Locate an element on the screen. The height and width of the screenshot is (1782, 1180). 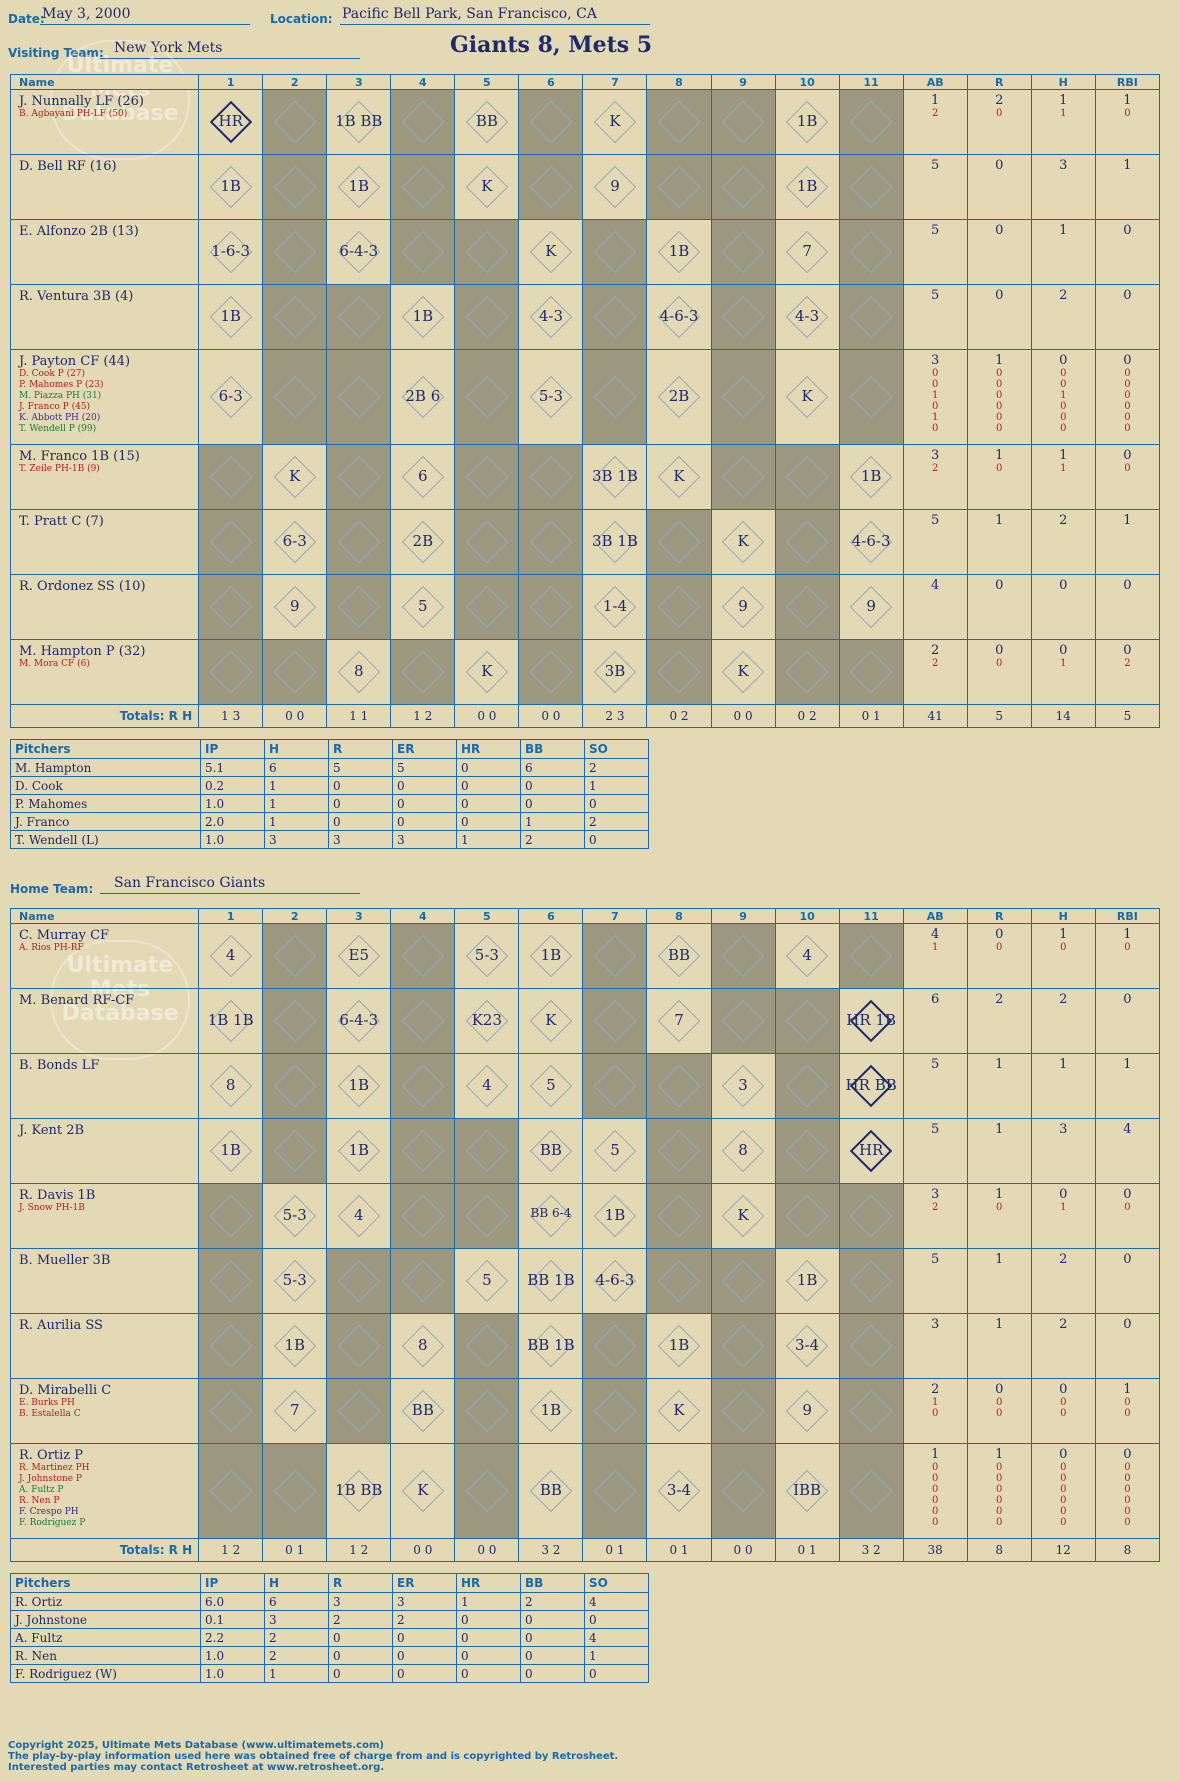
play-notation: 6-4-3 is located at coordinates (359, 1020).